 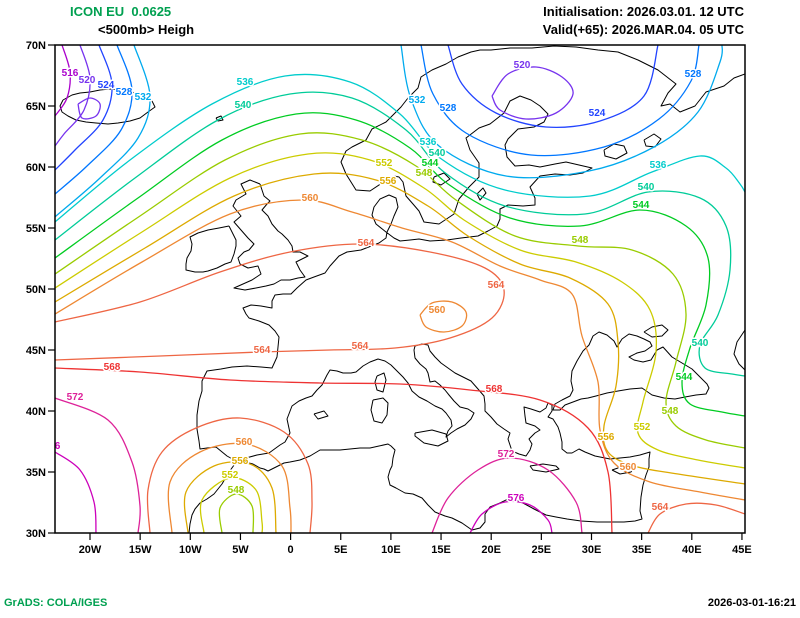 I want to click on contour-label: 532, so click(x=417, y=100).